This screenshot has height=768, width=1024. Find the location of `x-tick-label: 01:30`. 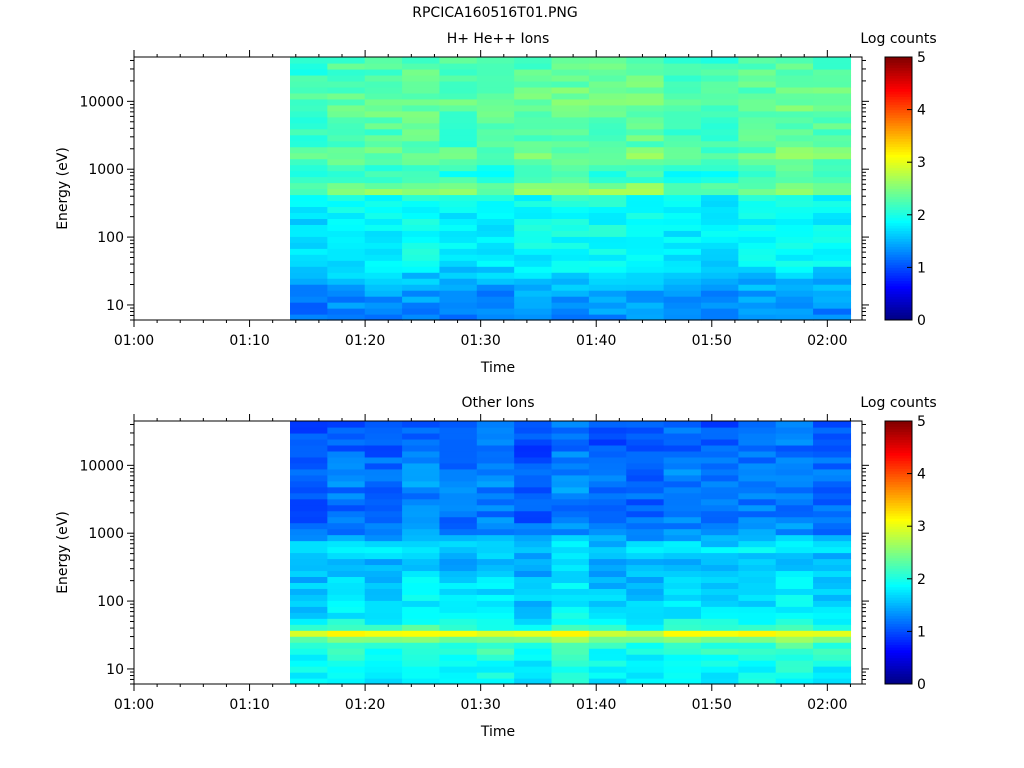

x-tick-label: 01:30 is located at coordinates (480, 341).